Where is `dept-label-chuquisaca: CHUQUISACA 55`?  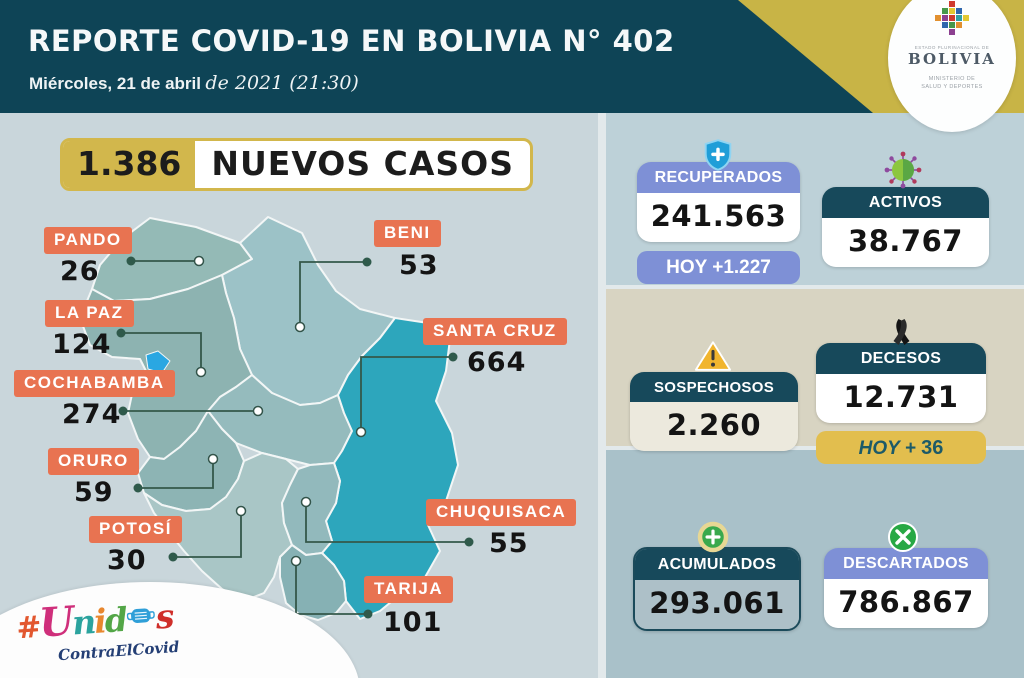 dept-label-chuquisaca: CHUQUISACA 55 is located at coordinates (501, 529).